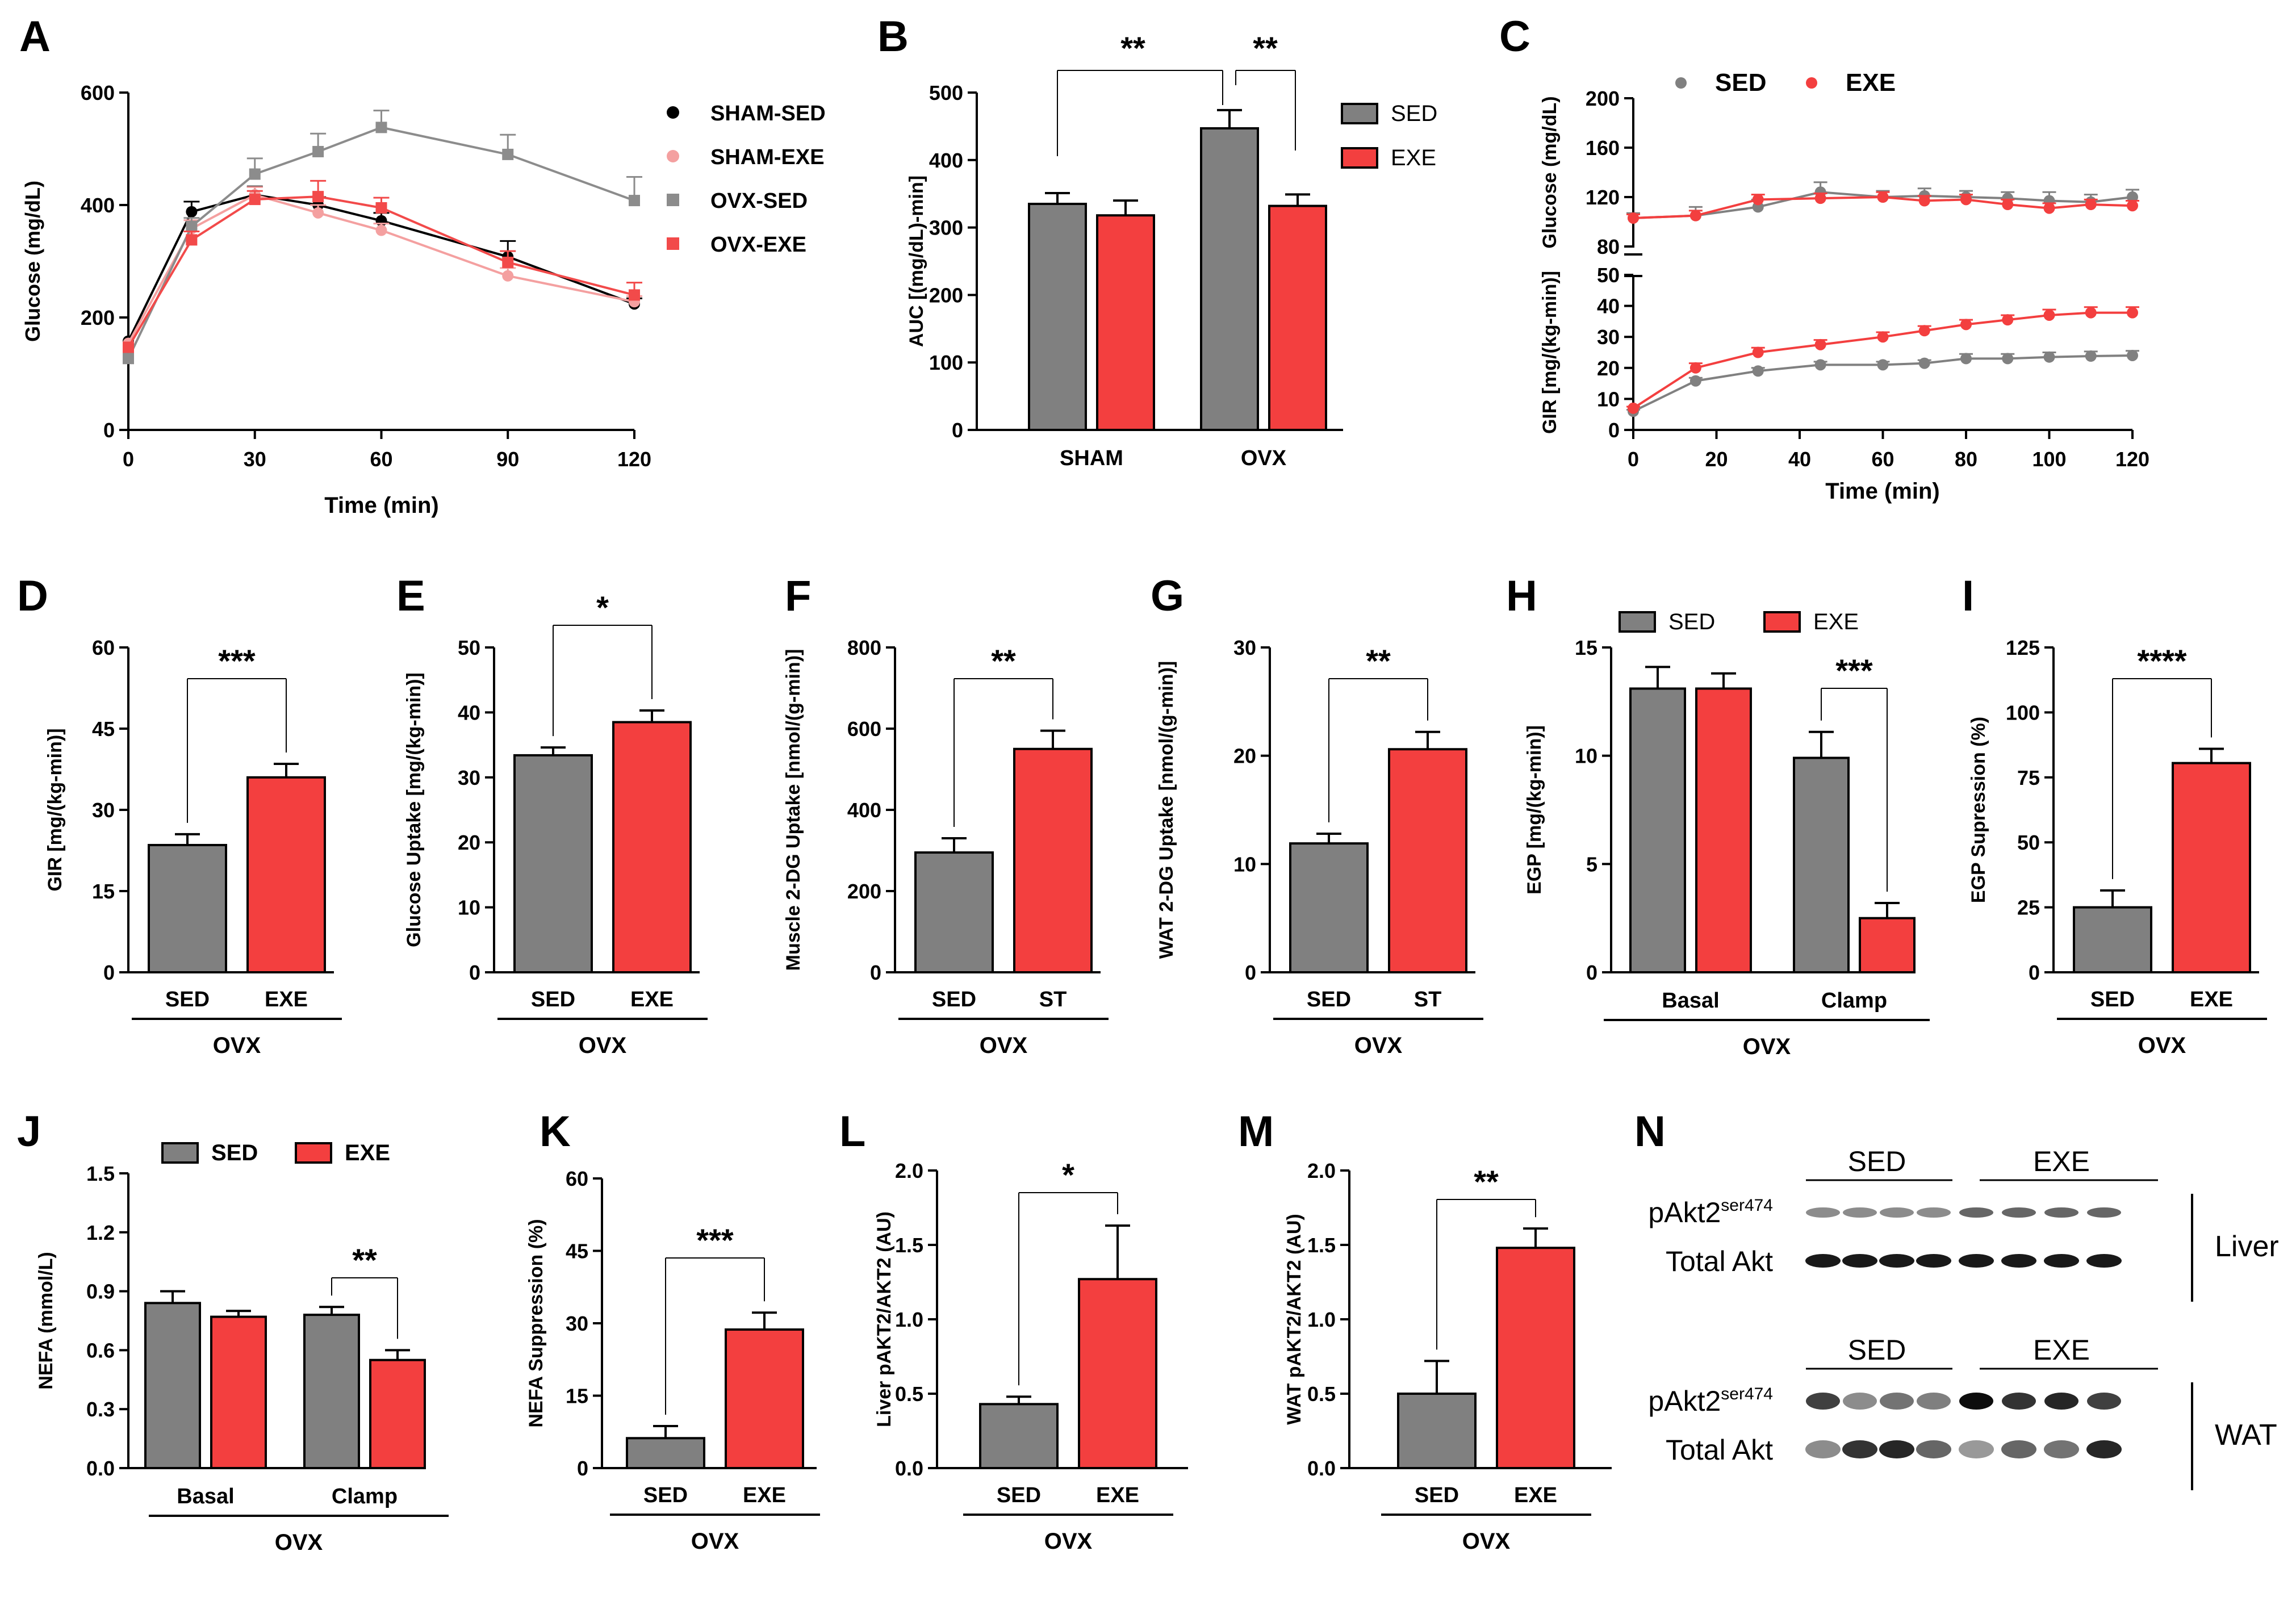 This screenshot has height=1622, width=2296. Describe the element at coordinates (794, 810) in the screenshot. I see `y-axis-title: Muscle 2-DG Uptake [nmol/(g-min)]` at that location.